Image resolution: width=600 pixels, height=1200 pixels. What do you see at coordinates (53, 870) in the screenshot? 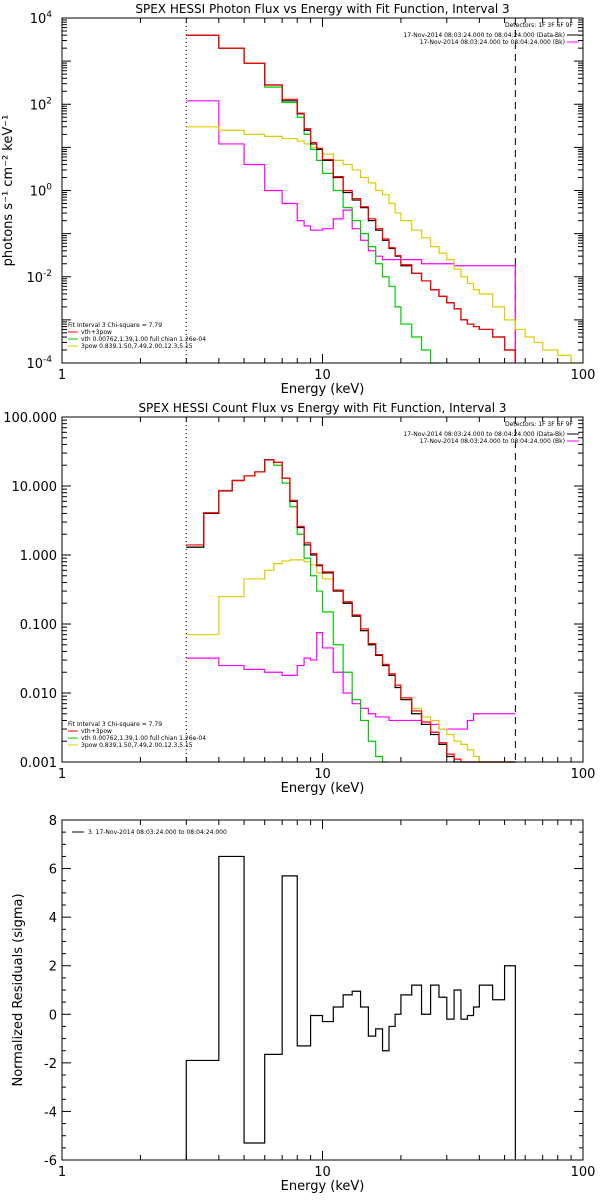
I see `y-tick-label: 6` at bounding box center [53, 870].